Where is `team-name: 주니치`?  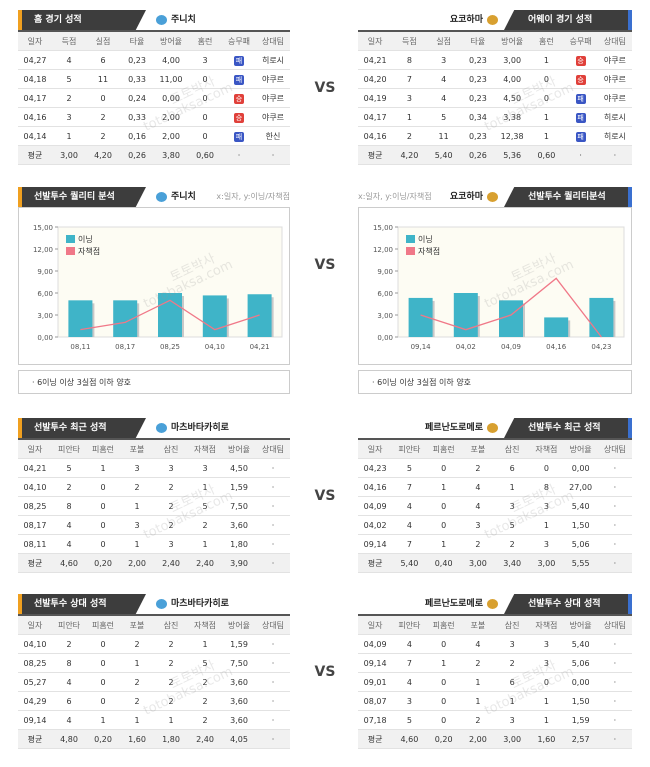
team-name: 주니치 is located at coordinates (183, 197).